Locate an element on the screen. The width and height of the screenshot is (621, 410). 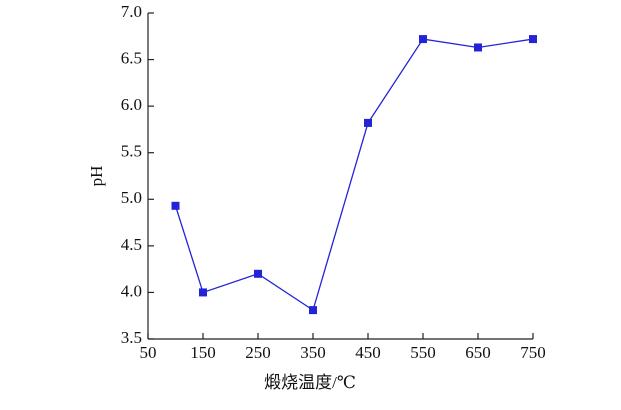
y-tick-label: 6.0 is located at coordinates (131, 104).